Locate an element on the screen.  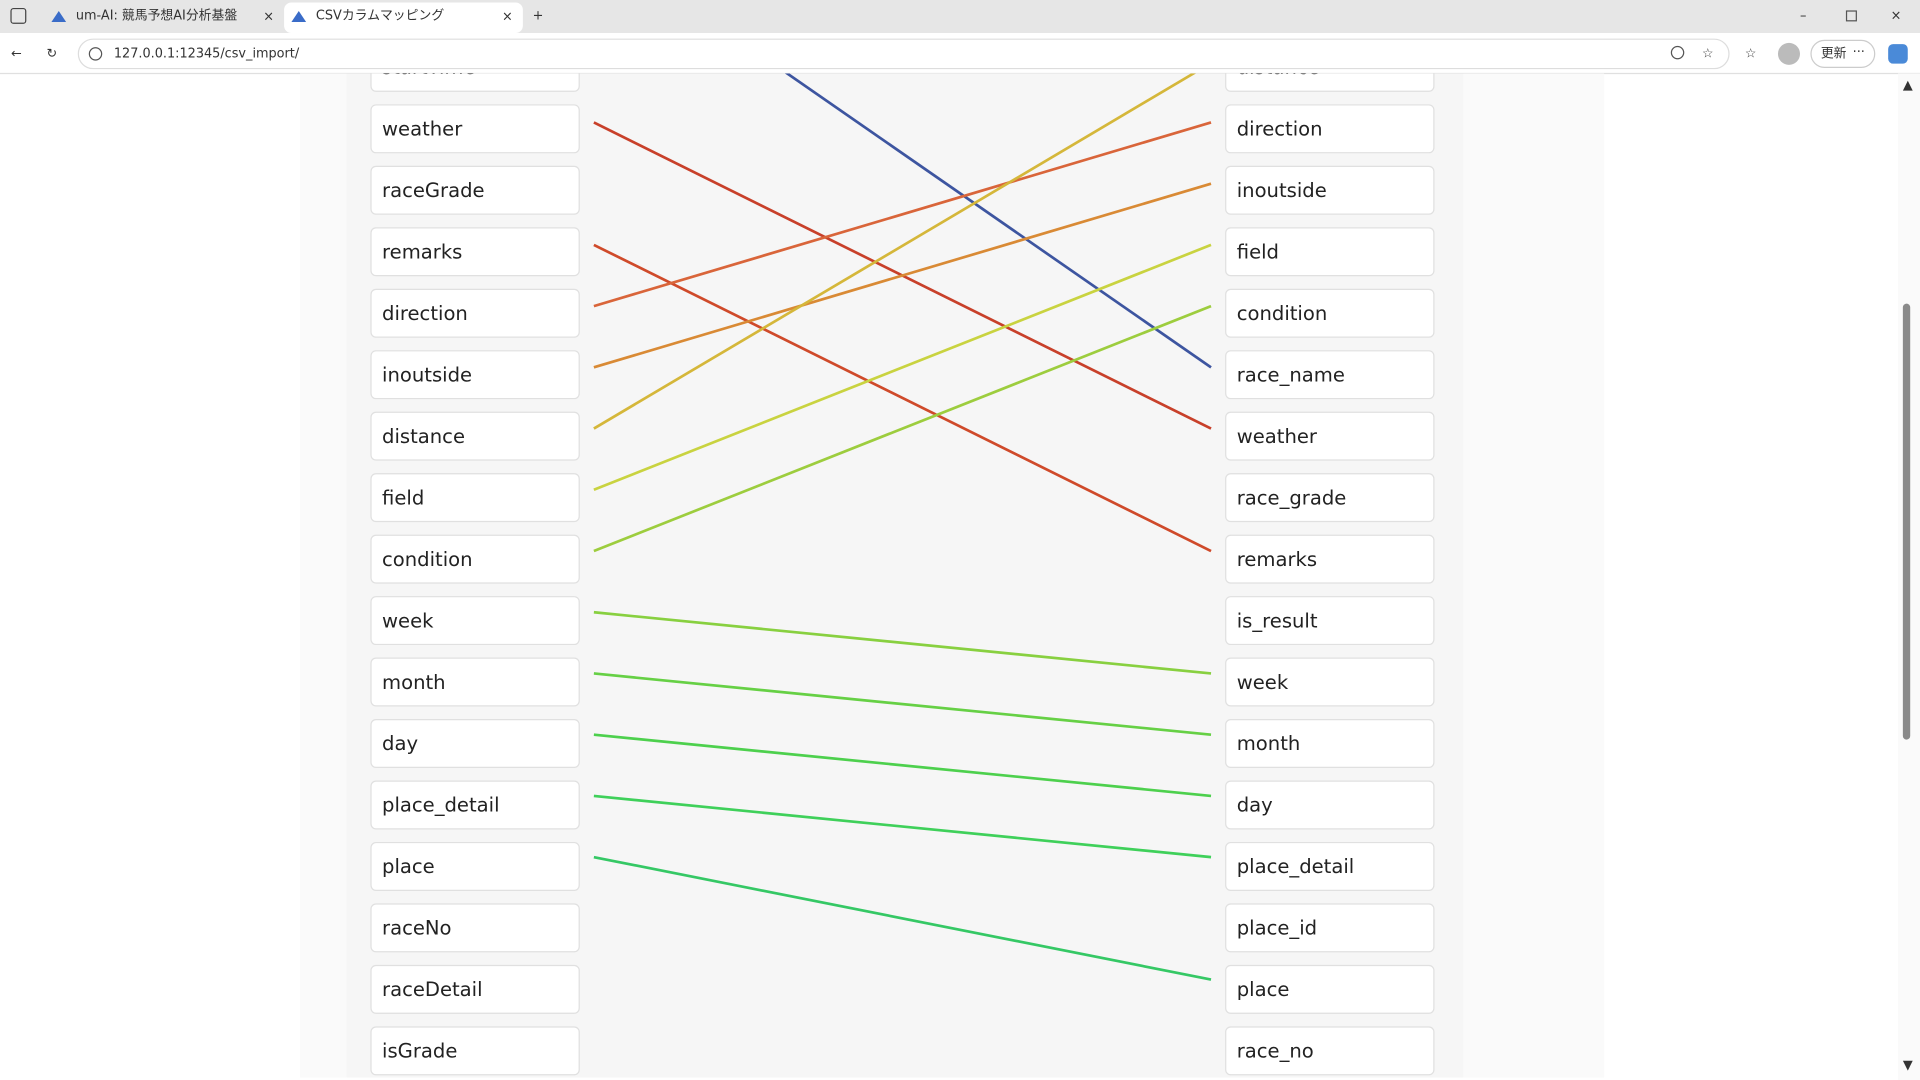
menu: ··· is located at coordinates (1859, 52).